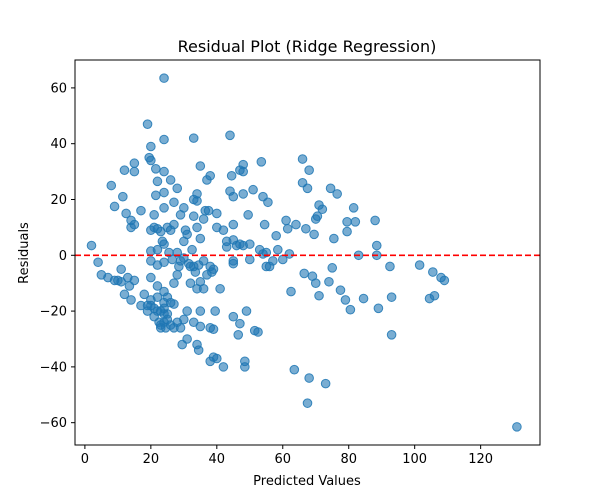  What do you see at coordinates (58, 88) in the screenshot?
I see `y-tick-label: 60` at bounding box center [58, 88].